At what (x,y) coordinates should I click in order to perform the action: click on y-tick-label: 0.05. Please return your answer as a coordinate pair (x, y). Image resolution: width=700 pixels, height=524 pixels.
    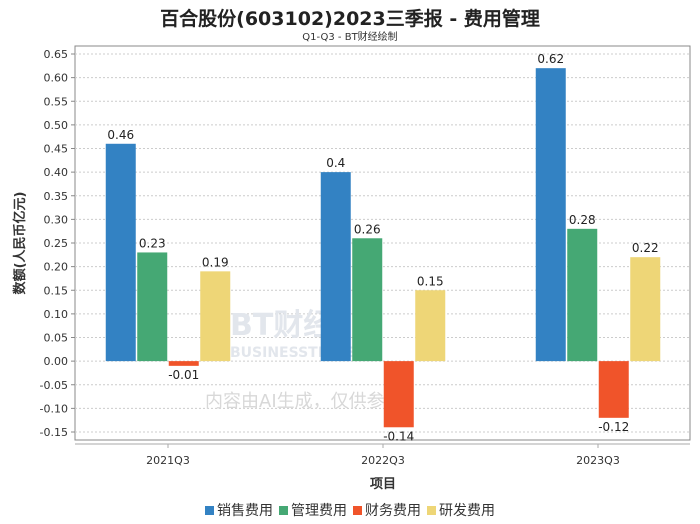
    Looking at the image, I should click on (56, 338).